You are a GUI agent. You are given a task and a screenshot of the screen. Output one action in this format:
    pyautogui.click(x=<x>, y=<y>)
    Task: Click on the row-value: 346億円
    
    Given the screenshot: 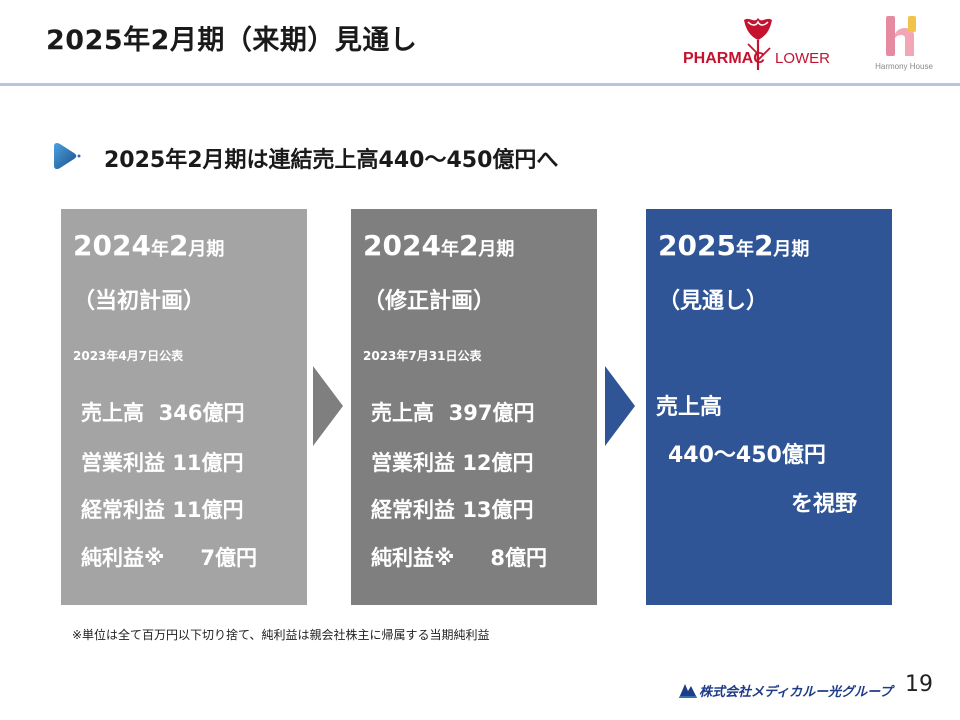 What is the action you would take?
    pyautogui.click(x=201, y=413)
    